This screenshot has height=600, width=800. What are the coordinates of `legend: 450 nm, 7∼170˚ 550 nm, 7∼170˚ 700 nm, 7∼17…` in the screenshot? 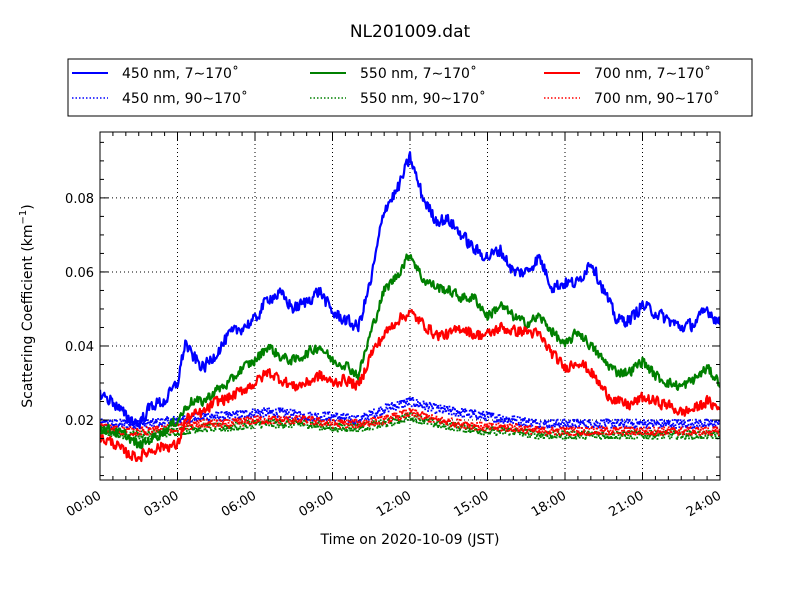 It's located at (410, 87).